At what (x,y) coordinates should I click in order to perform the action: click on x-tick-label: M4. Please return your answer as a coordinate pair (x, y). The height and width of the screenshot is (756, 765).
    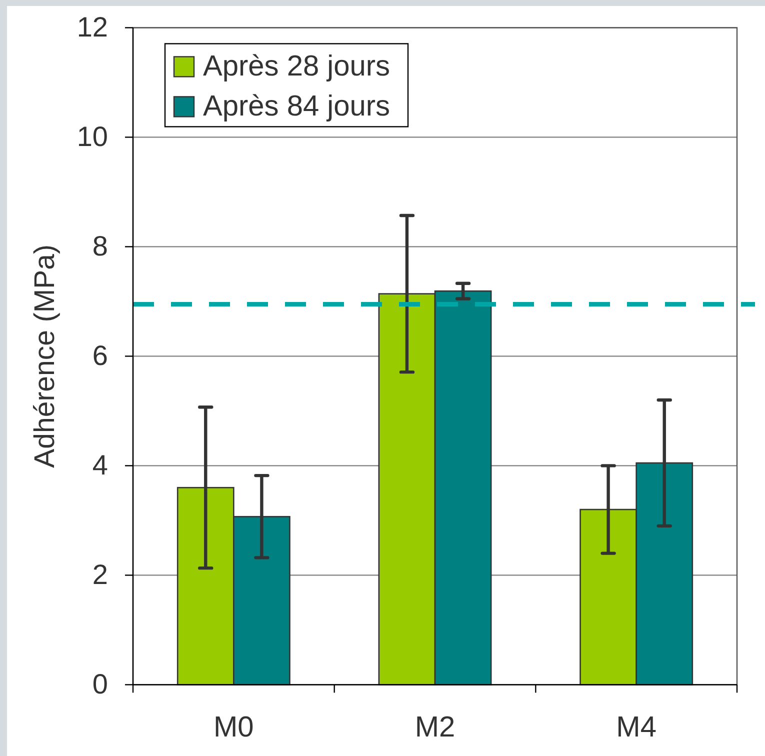
    Looking at the image, I should click on (636, 728).